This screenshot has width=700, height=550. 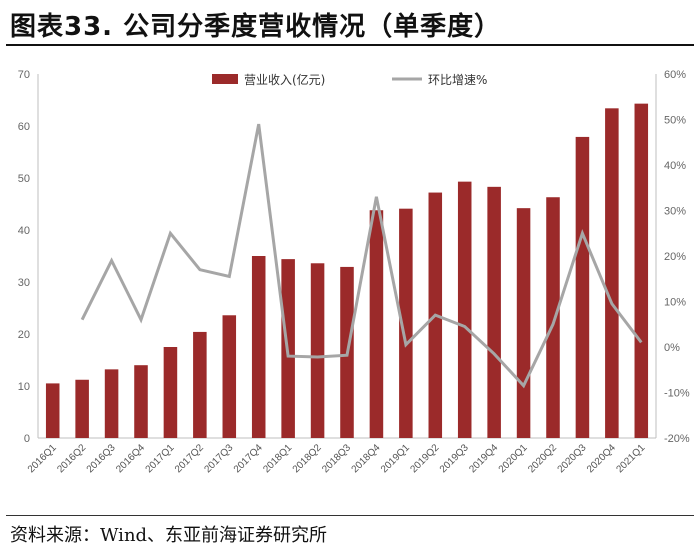 What do you see at coordinates (225, 79) in the screenshot?
I see `legend-bar-swatch` at bounding box center [225, 79].